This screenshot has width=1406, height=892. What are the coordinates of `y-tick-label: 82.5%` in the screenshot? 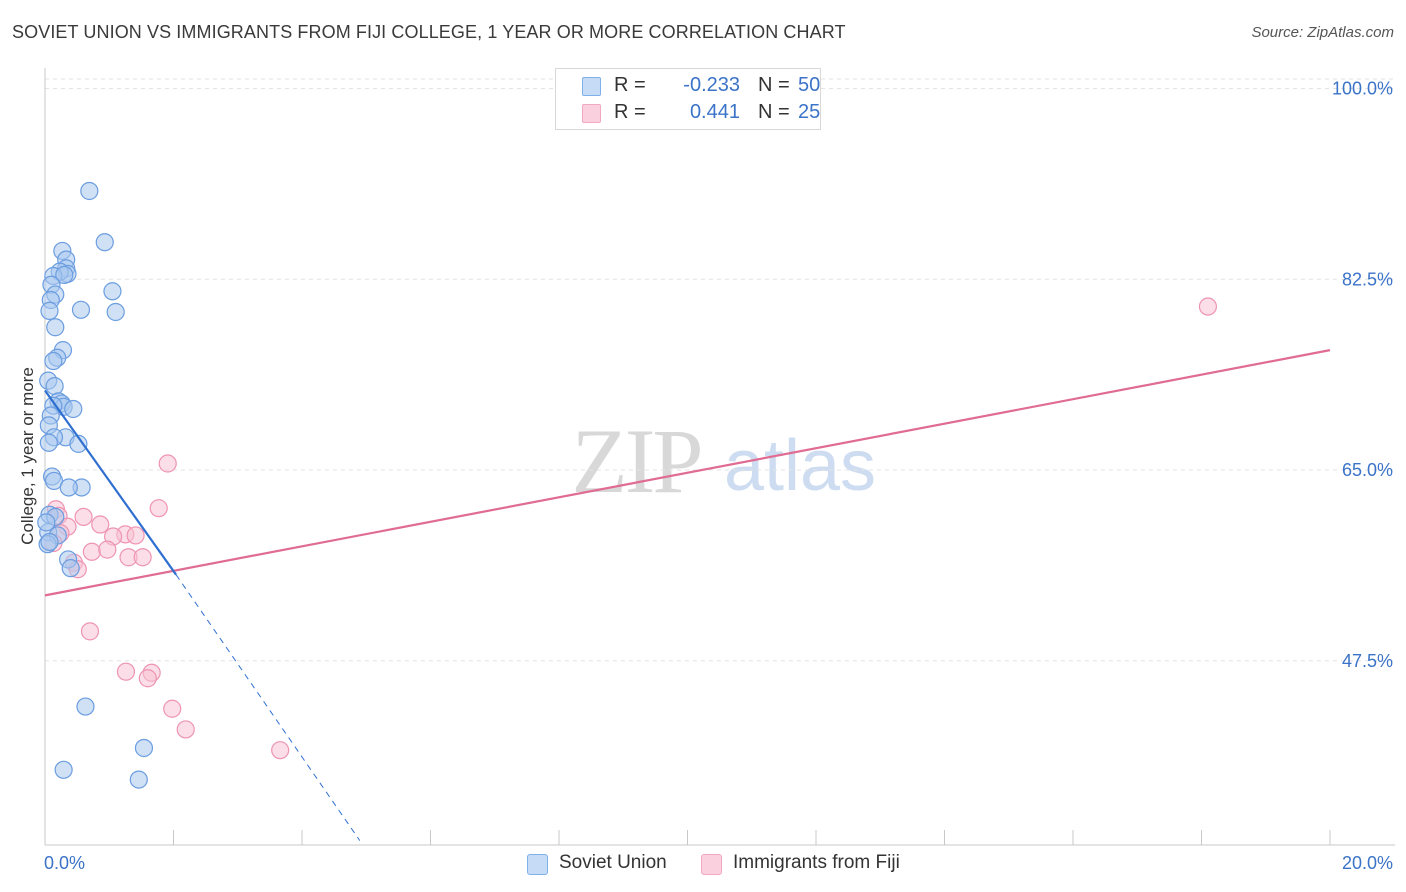 It's located at (1367, 279).